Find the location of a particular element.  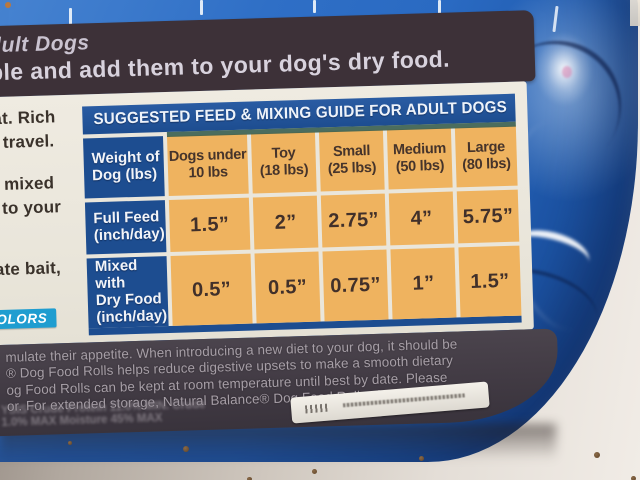

barcode-marks is located at coordinates (316, 408).